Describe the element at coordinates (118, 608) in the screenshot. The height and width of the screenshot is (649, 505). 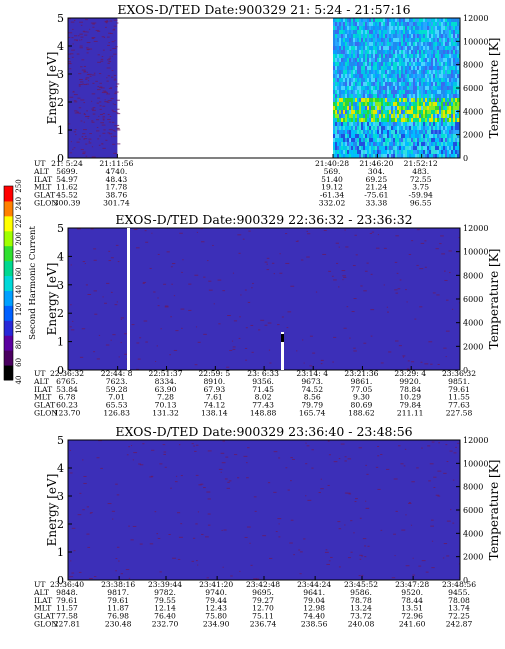
I see `table-cell: 11.87` at that location.